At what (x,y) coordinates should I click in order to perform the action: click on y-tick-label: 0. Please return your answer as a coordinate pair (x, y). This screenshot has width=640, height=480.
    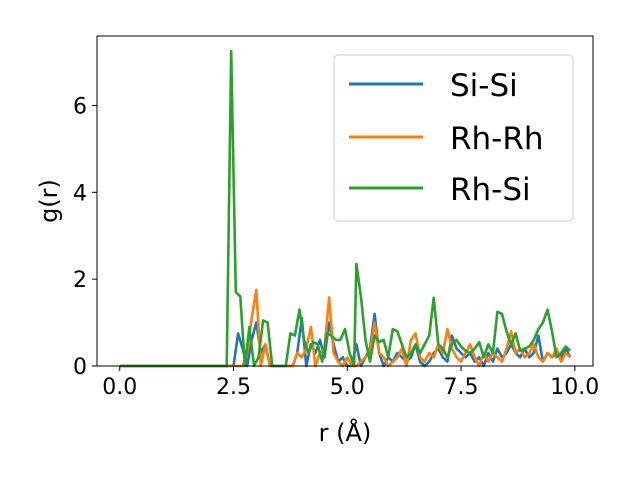
    Looking at the image, I should click on (80, 367).